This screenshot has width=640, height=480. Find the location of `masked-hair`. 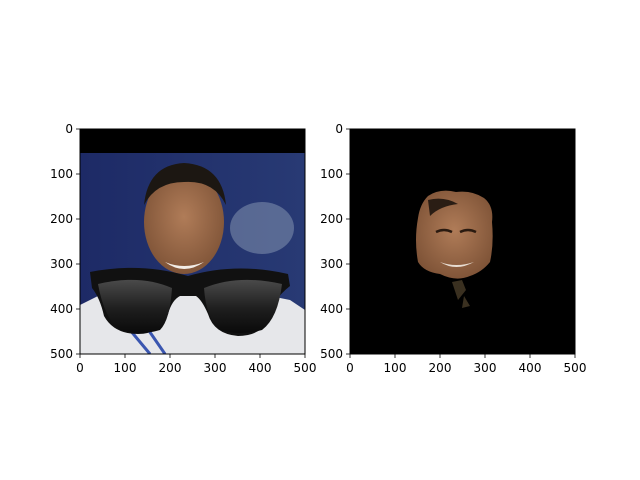

masked-hair is located at coordinates (443, 207).